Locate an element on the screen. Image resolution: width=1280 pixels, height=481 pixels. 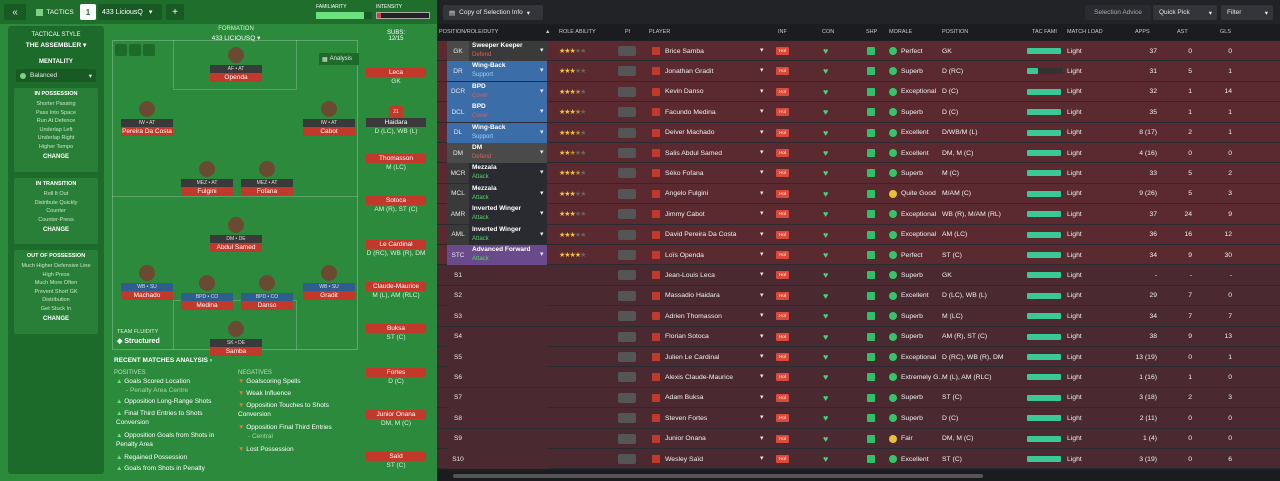
sub-card-thomasson: Thomasson M (LC) is located at coordinates (396, 163).